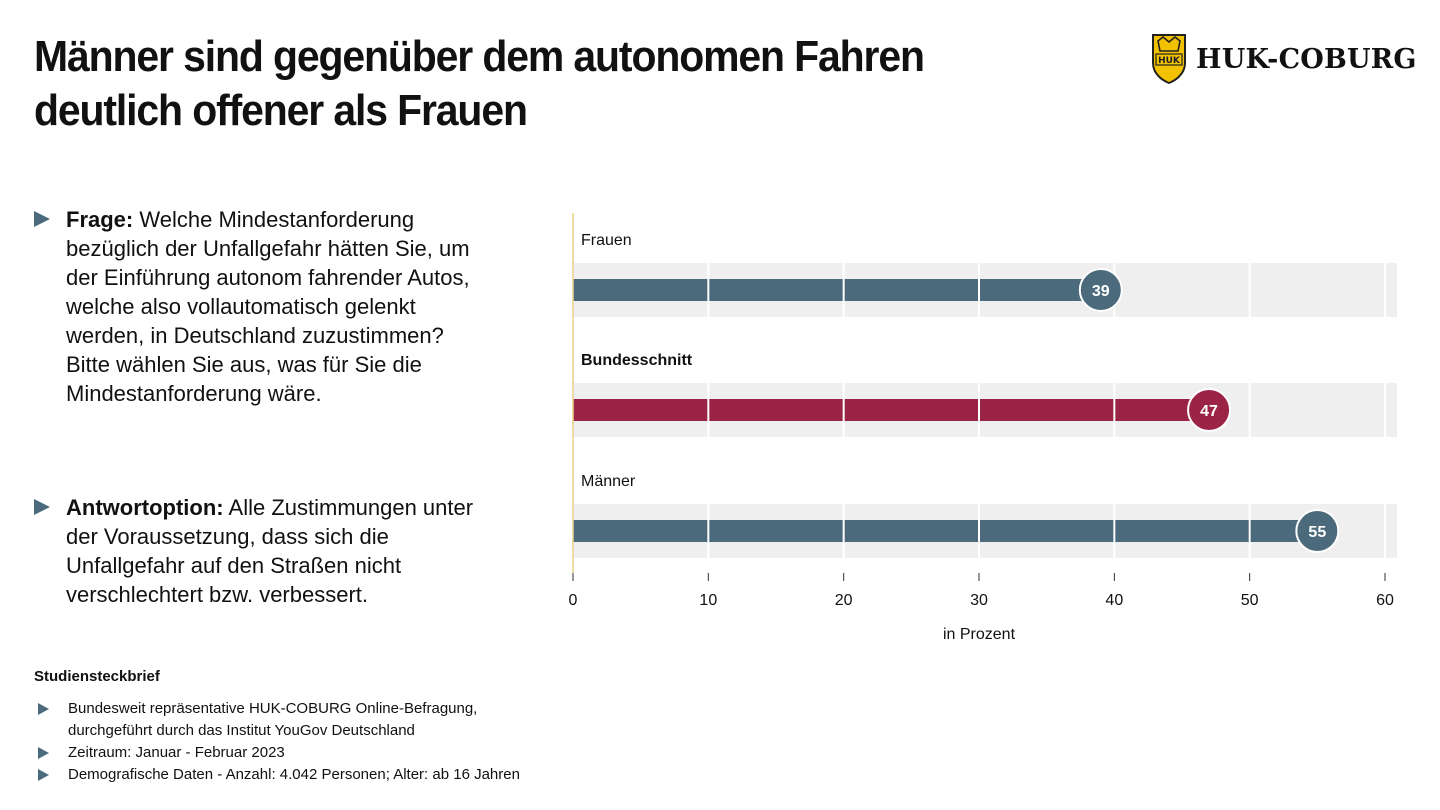  Describe the element at coordinates (979, 634) in the screenshot. I see `x-axis-label: in Prozent` at that location.